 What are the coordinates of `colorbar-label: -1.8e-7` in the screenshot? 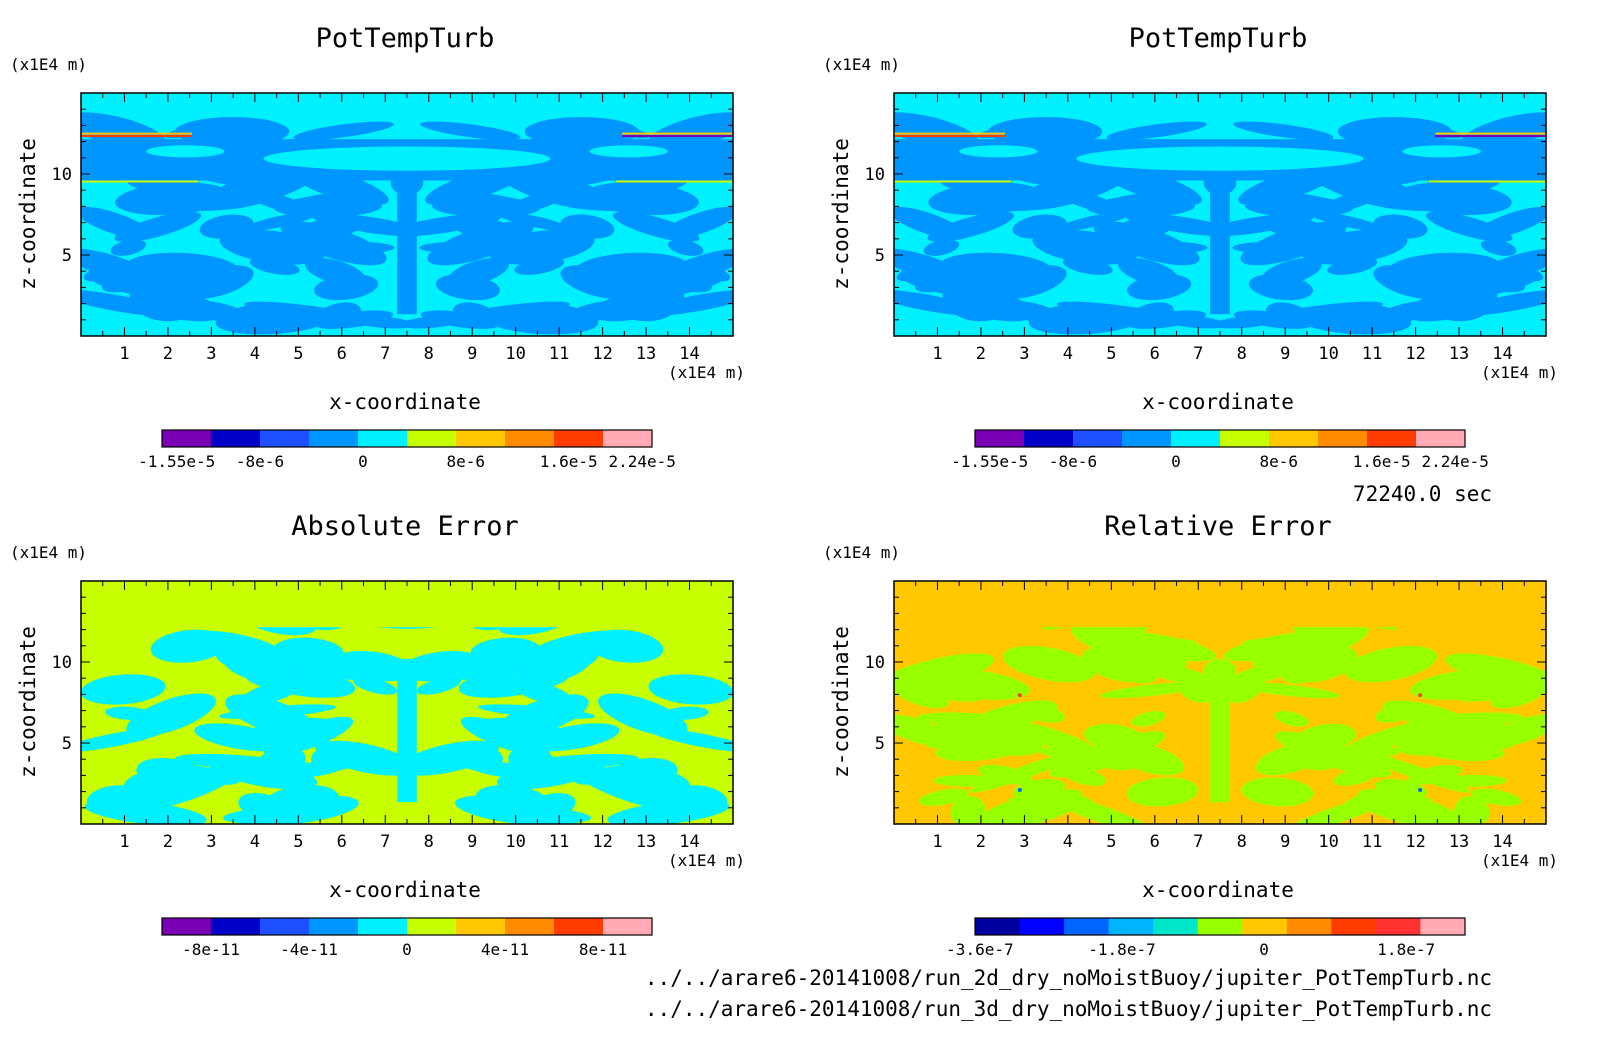 It's located at (1121, 949).